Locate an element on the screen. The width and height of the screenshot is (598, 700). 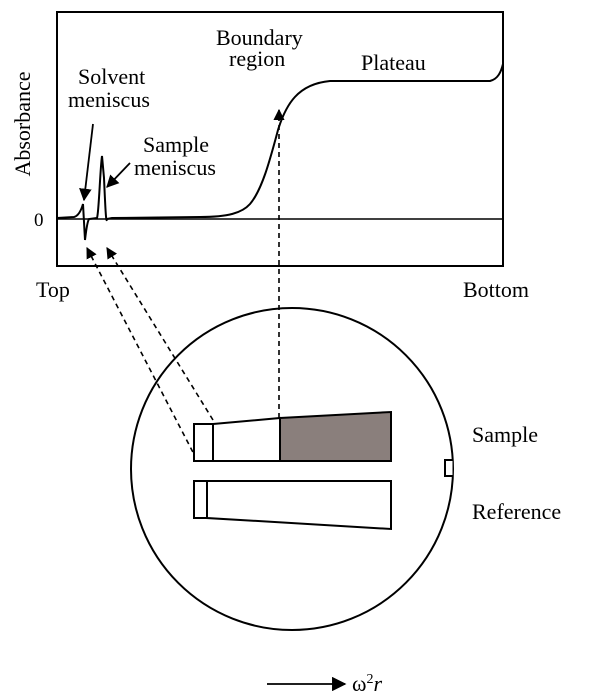
sample-cell-body is located at coordinates (246, 439).